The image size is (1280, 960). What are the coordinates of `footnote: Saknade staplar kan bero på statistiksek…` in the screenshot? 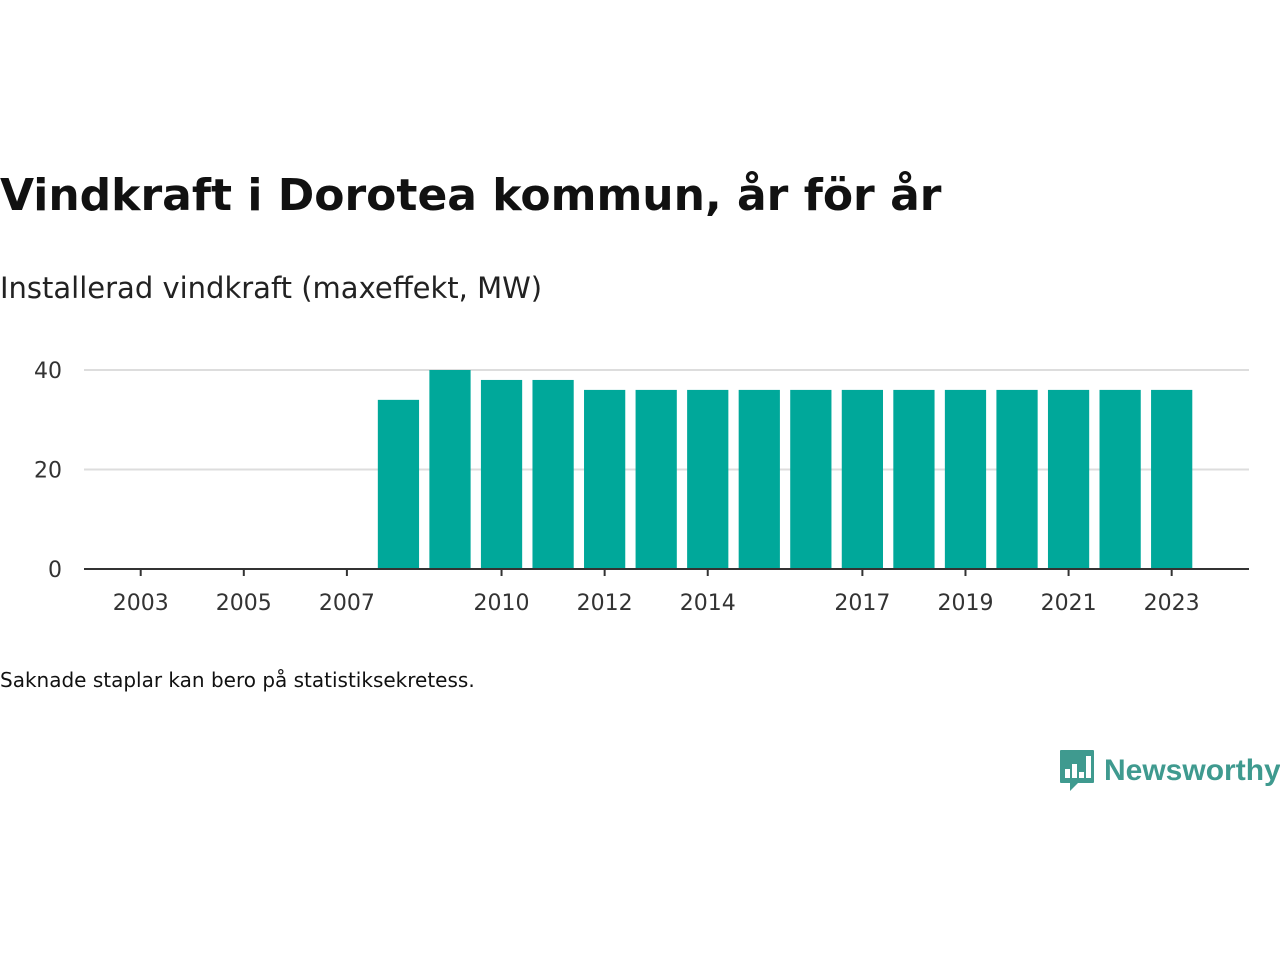 It's located at (237, 680).